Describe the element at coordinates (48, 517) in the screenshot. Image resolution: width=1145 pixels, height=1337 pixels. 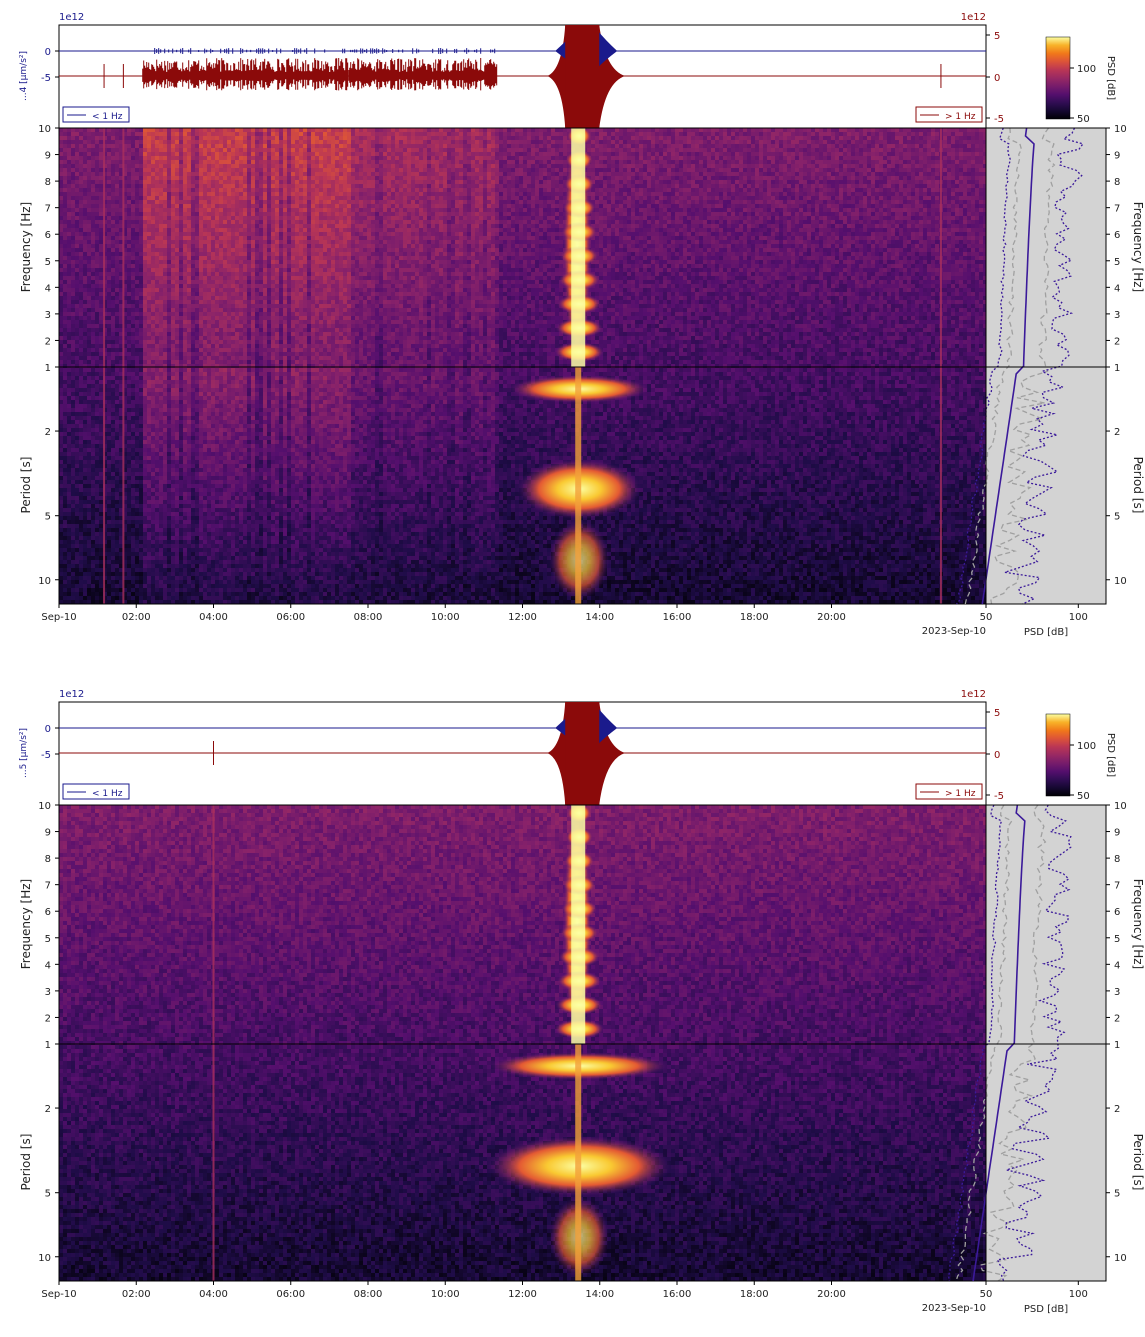
I see `period-tick-label: 5` at that location.